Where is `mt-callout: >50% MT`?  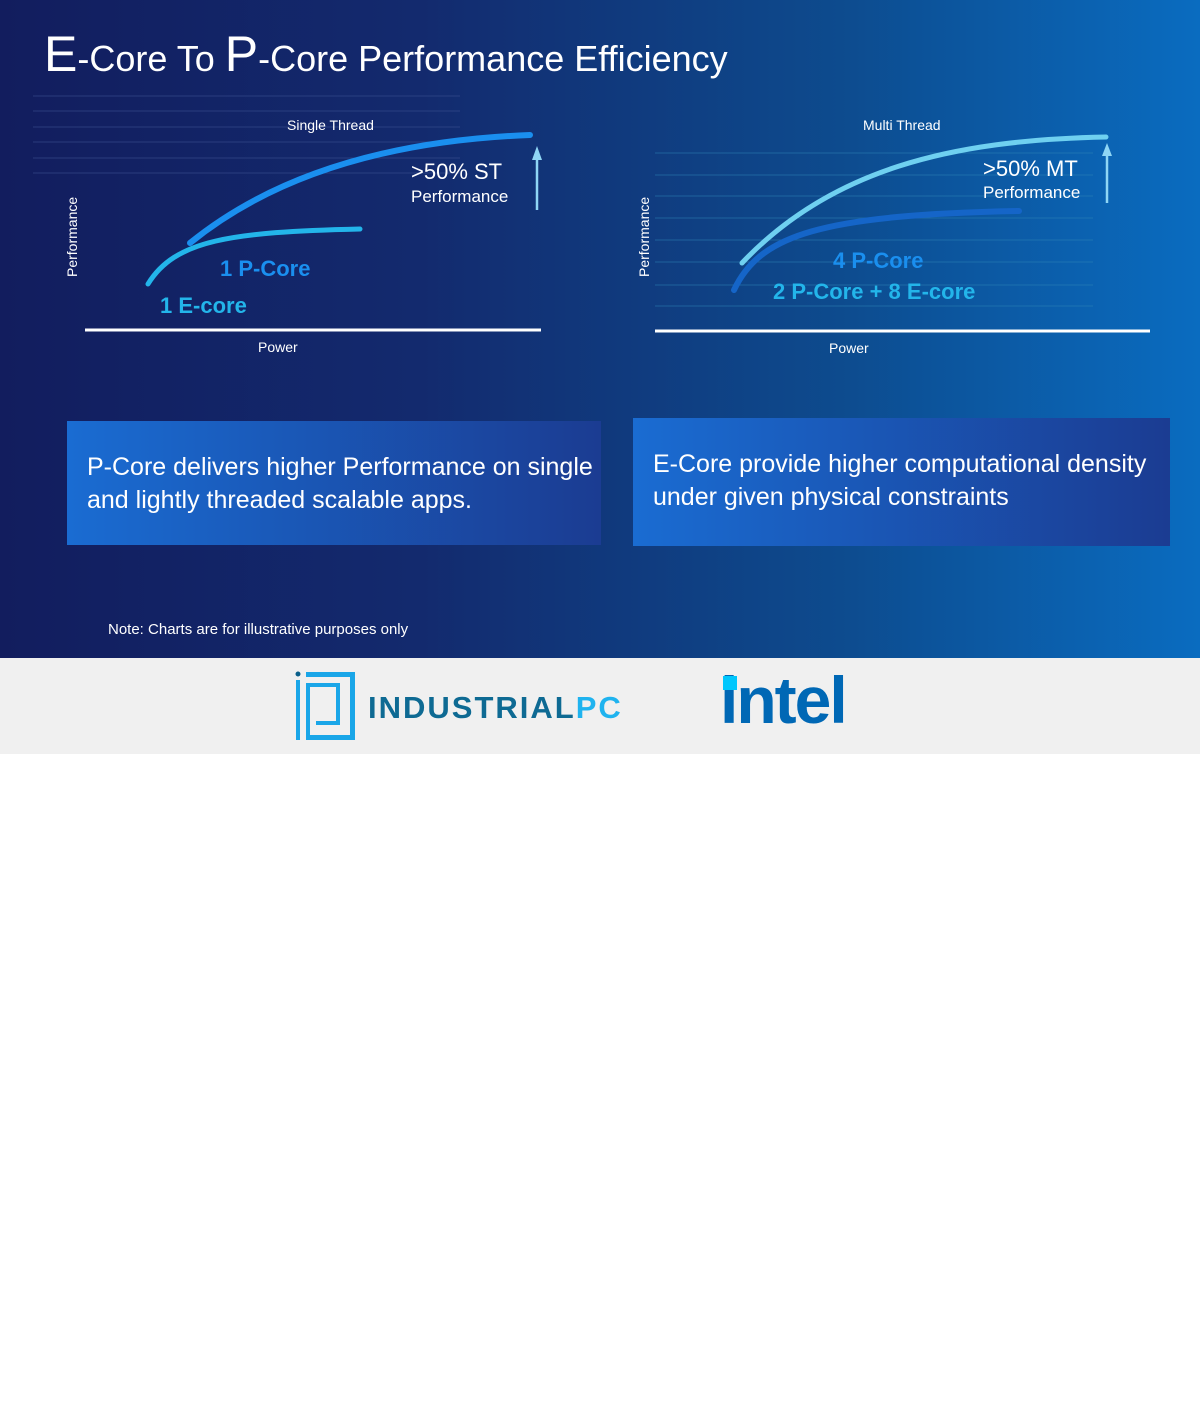
mt-callout: >50% MT is located at coordinates (1030, 168).